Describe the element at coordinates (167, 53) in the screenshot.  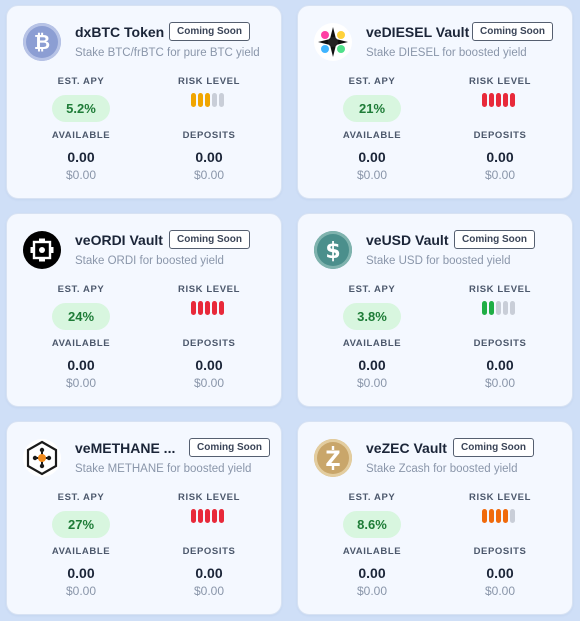
I see `vault-subtitle: Stake BTC/frBTC for pure BTC yield` at that location.